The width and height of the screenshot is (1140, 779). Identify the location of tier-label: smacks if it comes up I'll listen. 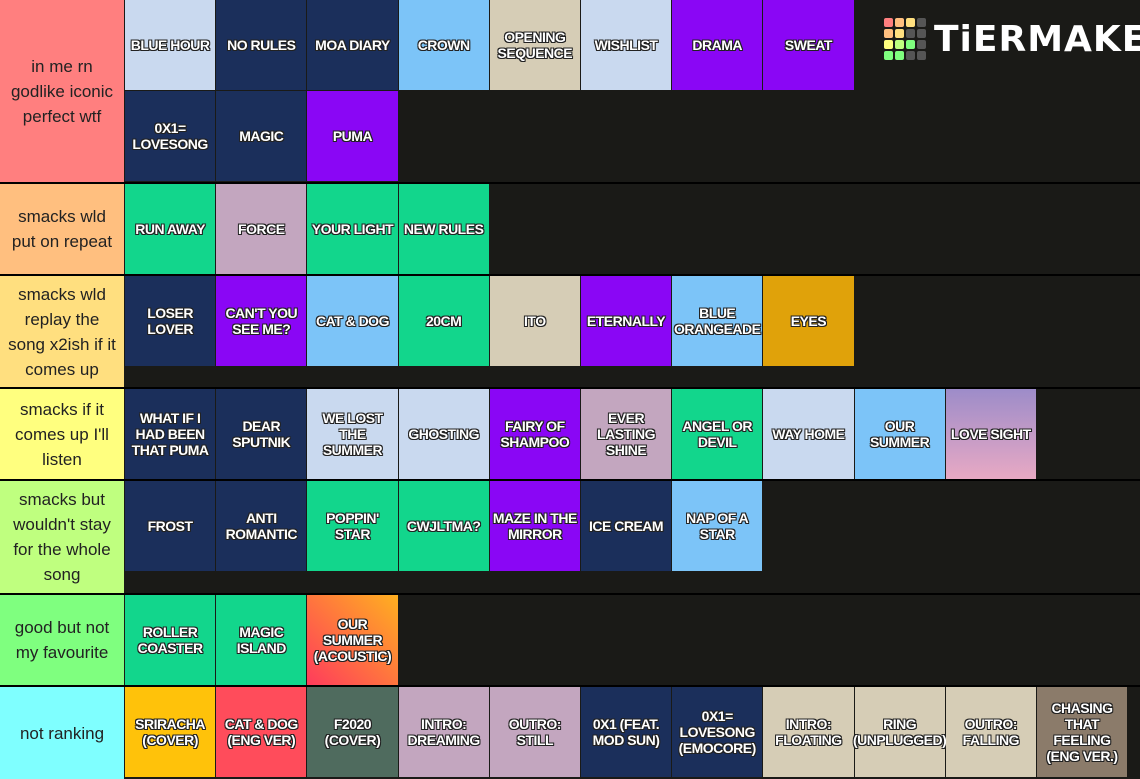
(62, 434).